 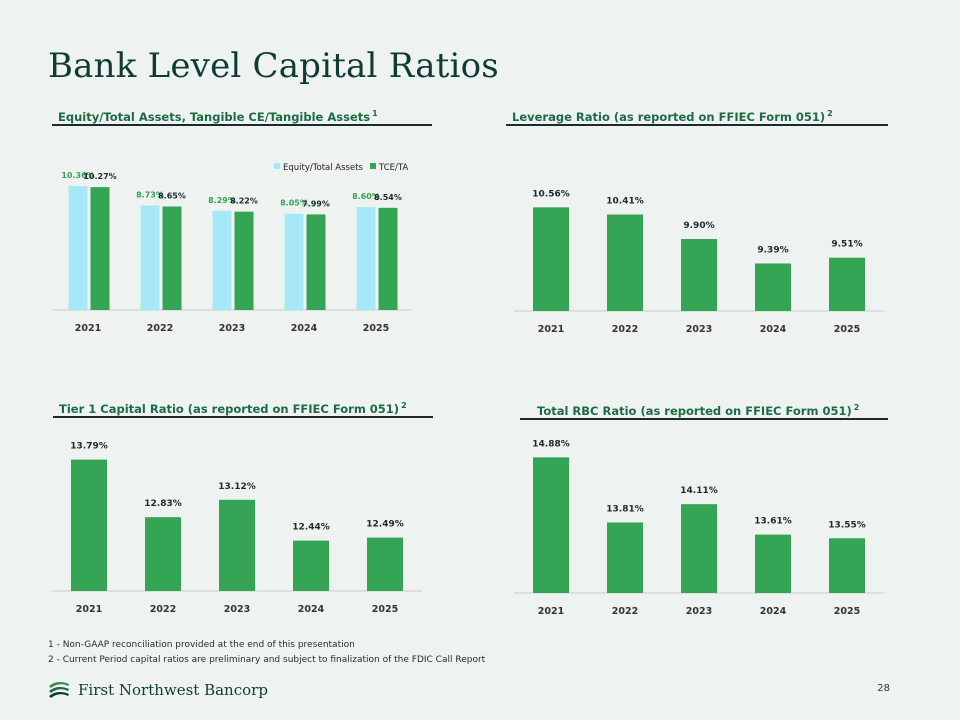 I want to click on page-number: 28, so click(x=883, y=688).